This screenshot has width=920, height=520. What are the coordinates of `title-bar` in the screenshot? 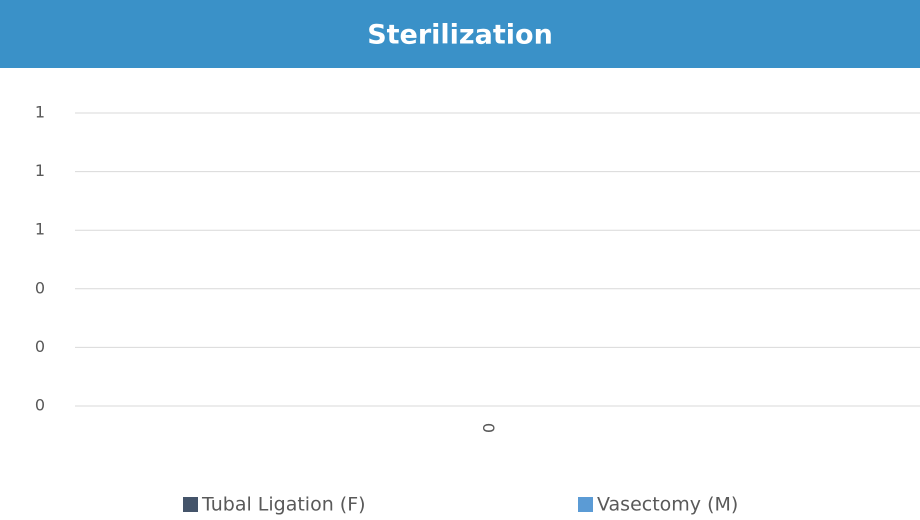 It's located at (460, 34).